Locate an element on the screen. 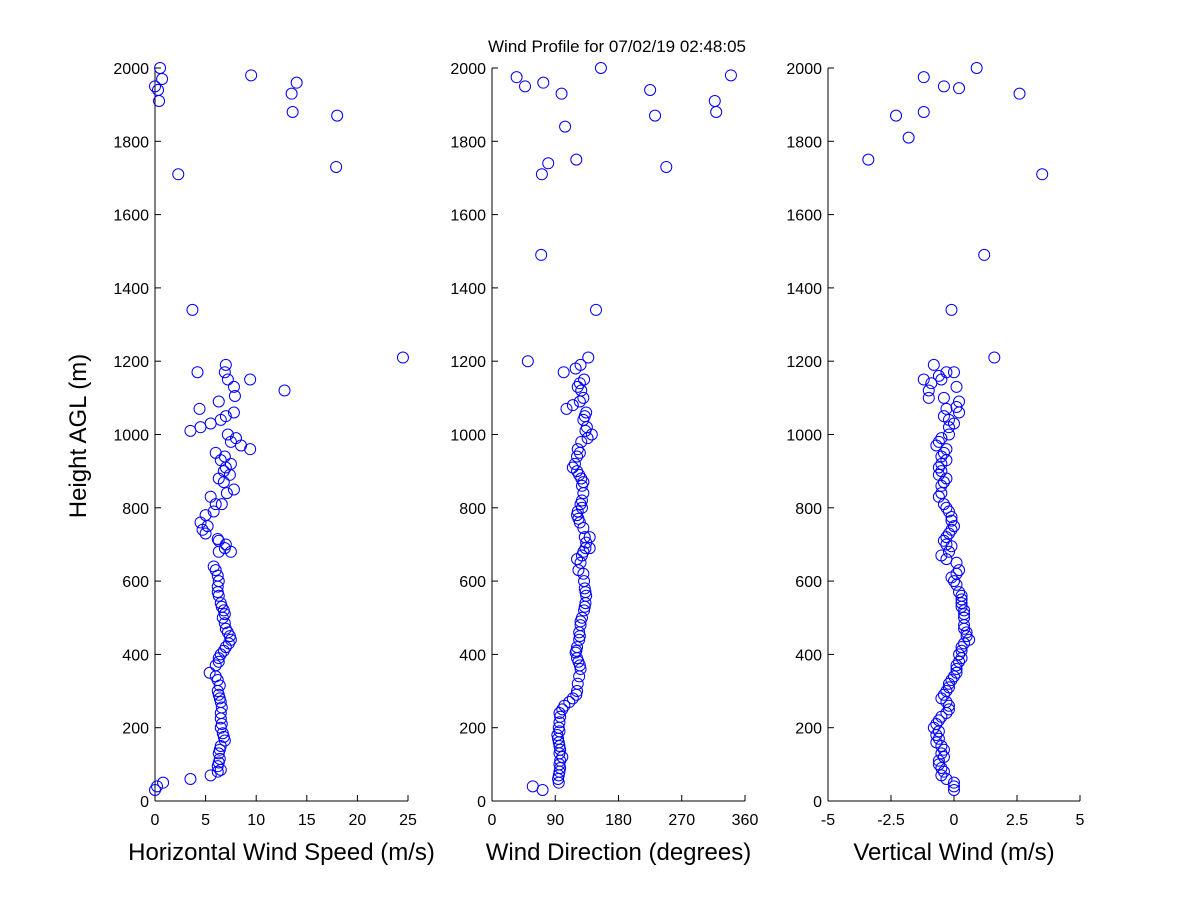 The height and width of the screenshot is (900, 1200). x-tick-label: 2.5 is located at coordinates (1017, 820).